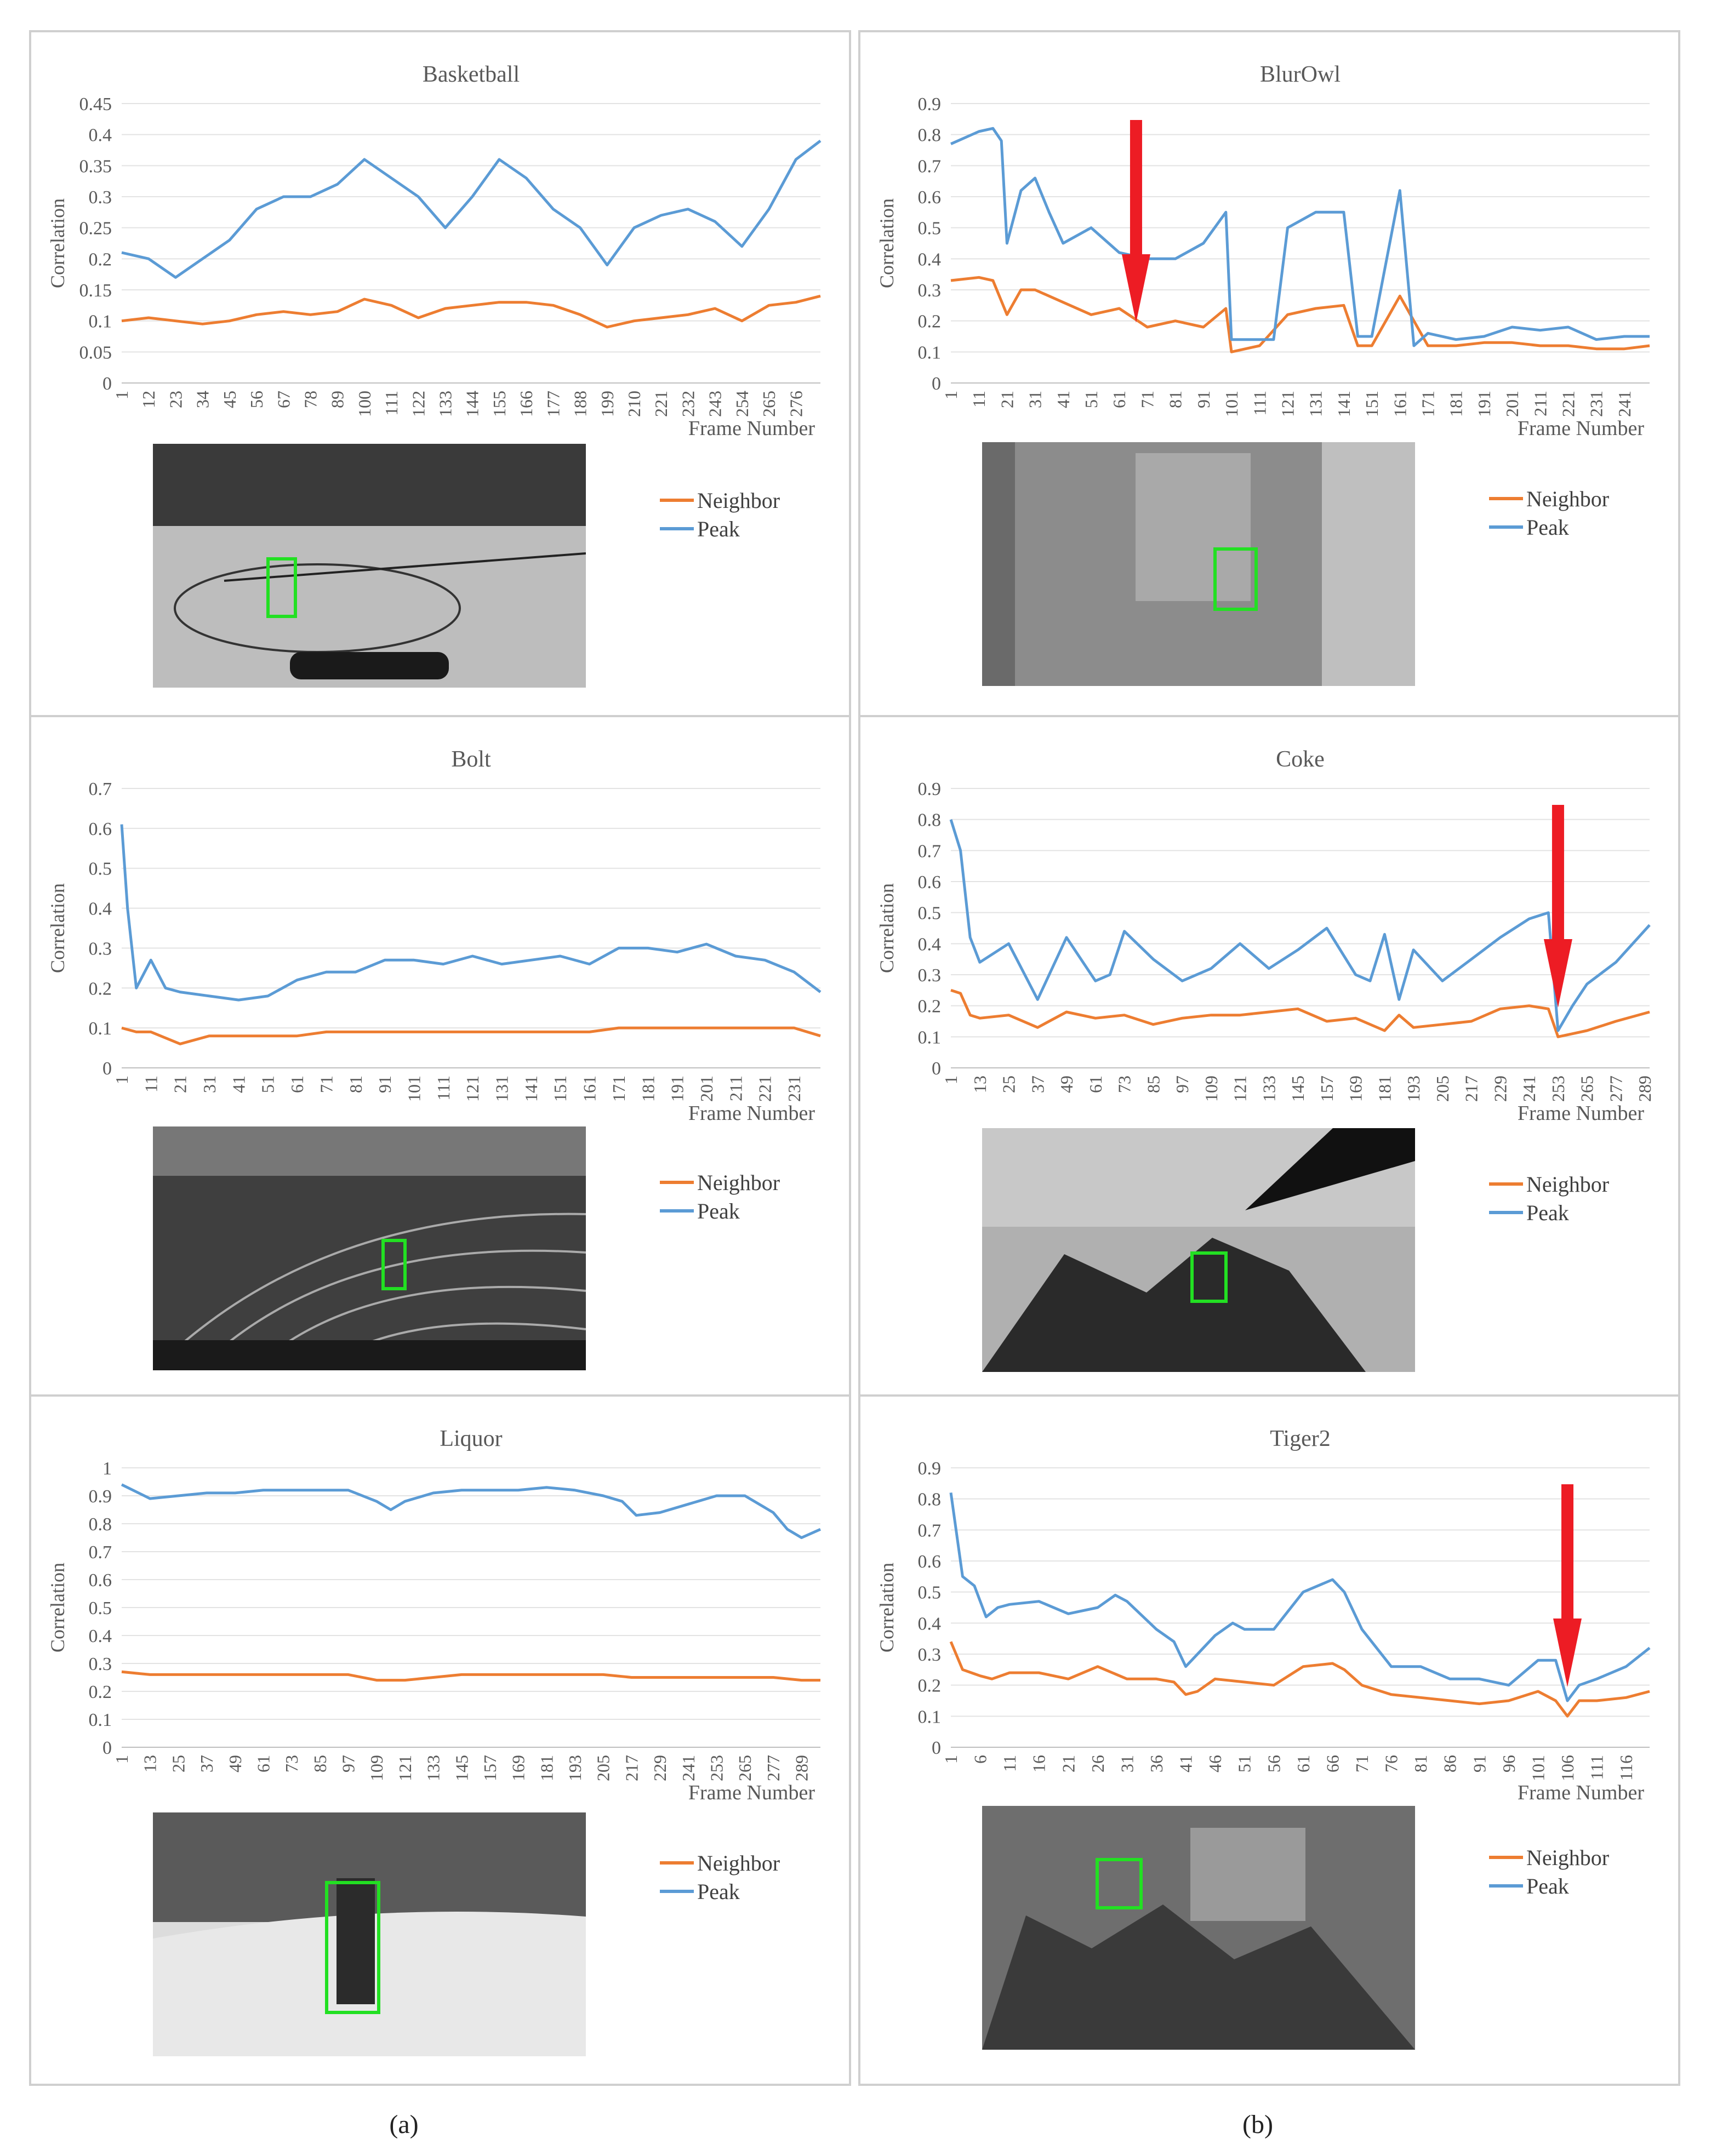 The width and height of the screenshot is (1711, 2156). What do you see at coordinates (930, 135) in the screenshot?
I see `y-tick-label: 0.8` at bounding box center [930, 135].